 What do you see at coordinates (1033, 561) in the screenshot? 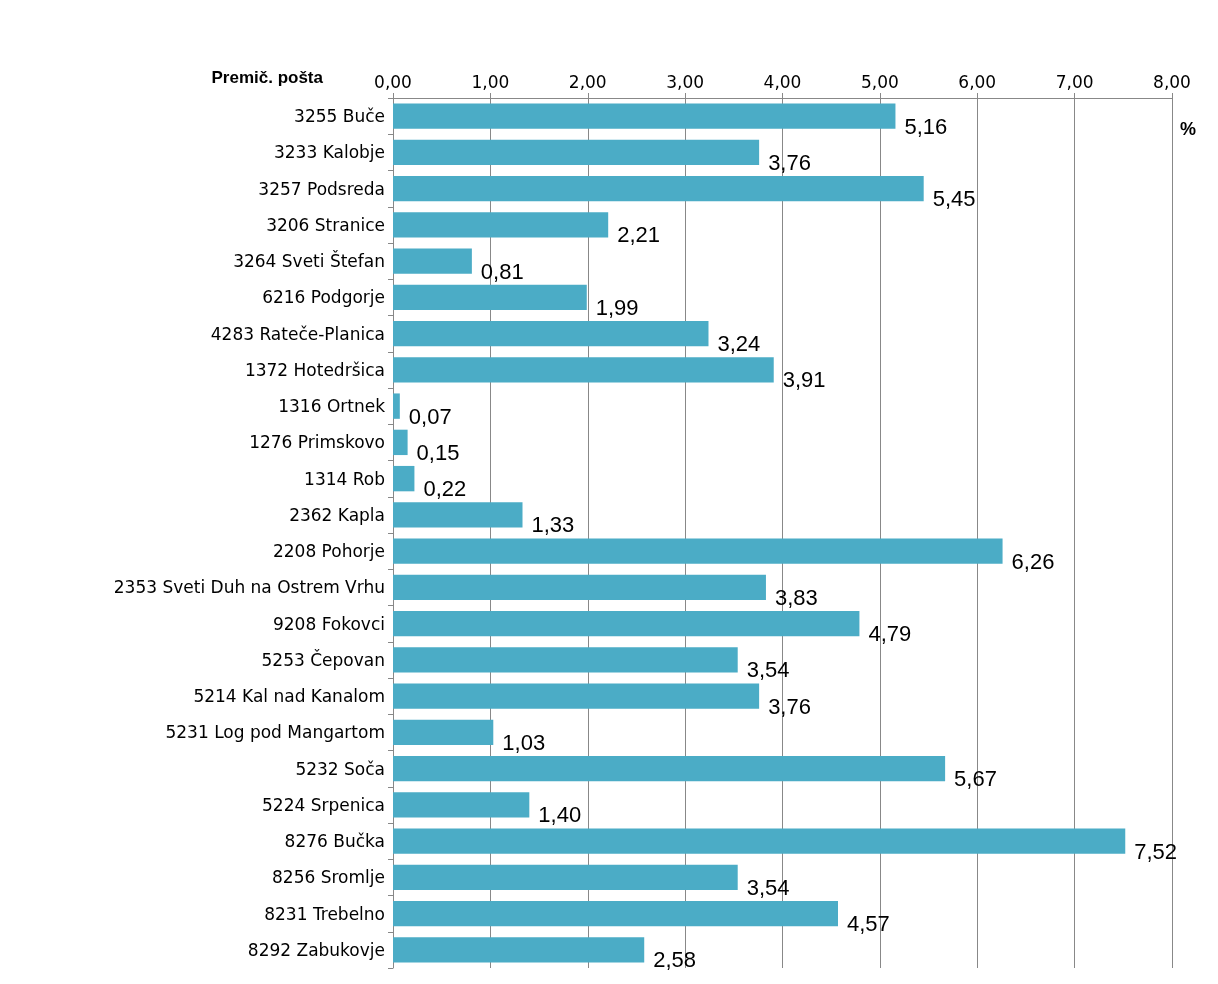
I see `data-label: 6,26` at bounding box center [1033, 561].